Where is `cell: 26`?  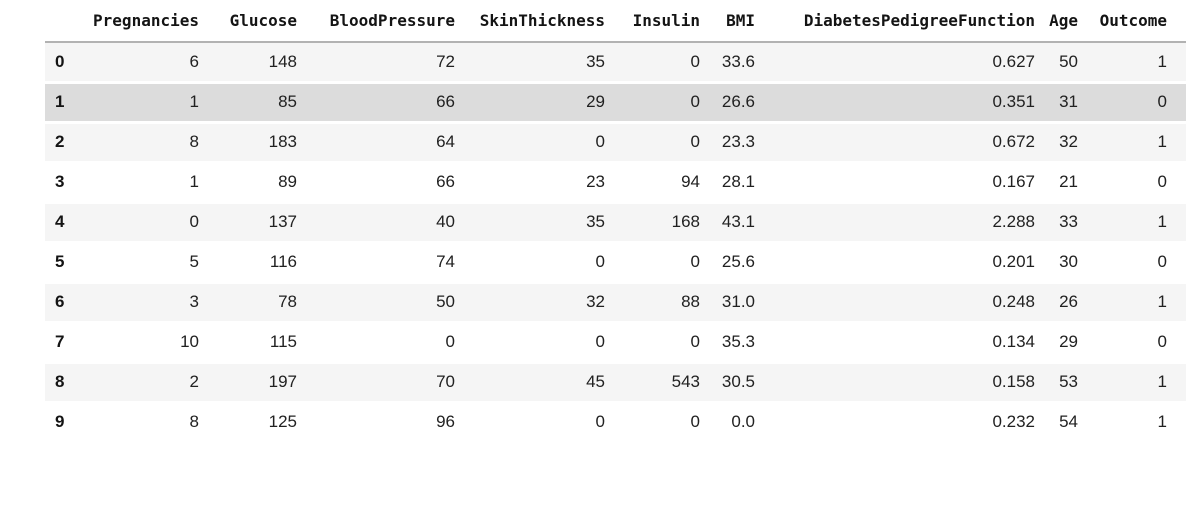 cell: 26 is located at coordinates (1068, 301).